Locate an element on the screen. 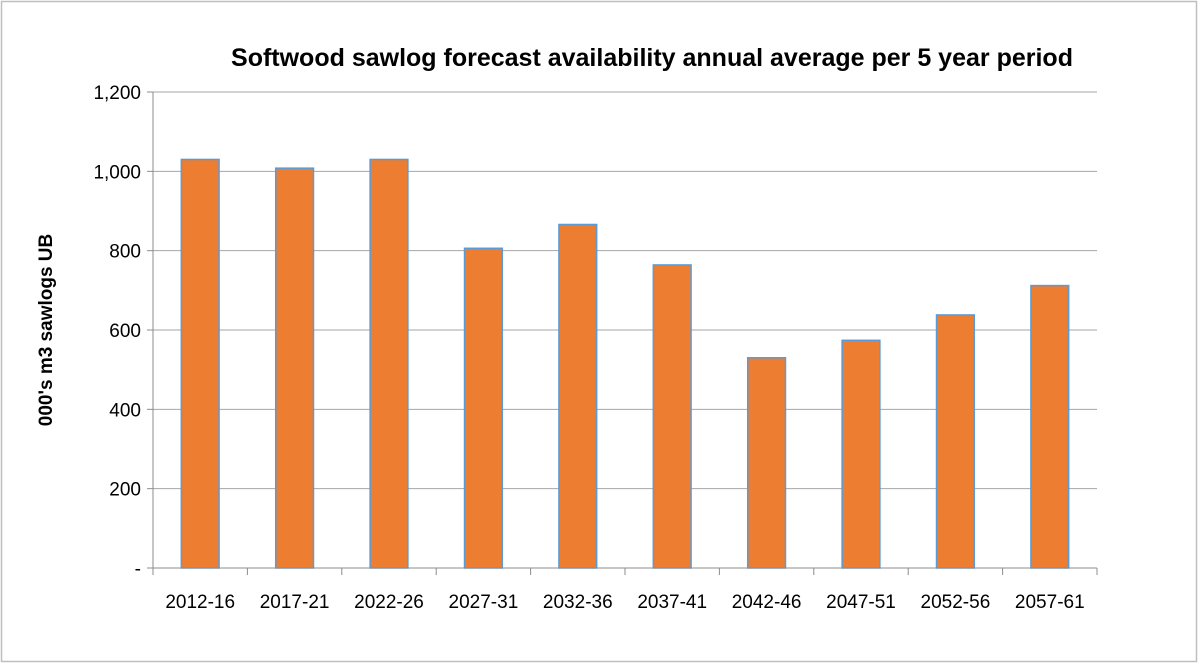  y-tick-label: 200 is located at coordinates (125, 490).